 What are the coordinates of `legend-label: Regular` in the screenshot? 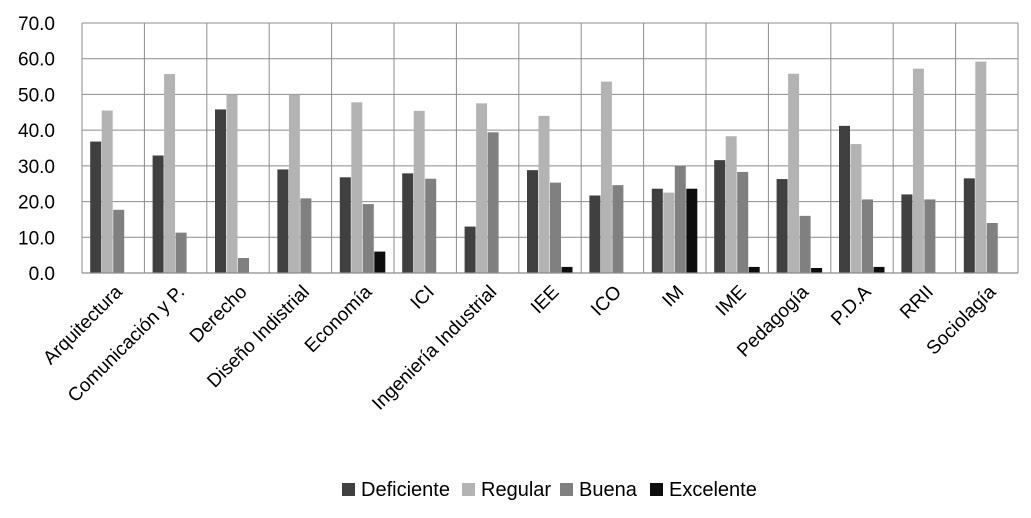 It's located at (516, 490).